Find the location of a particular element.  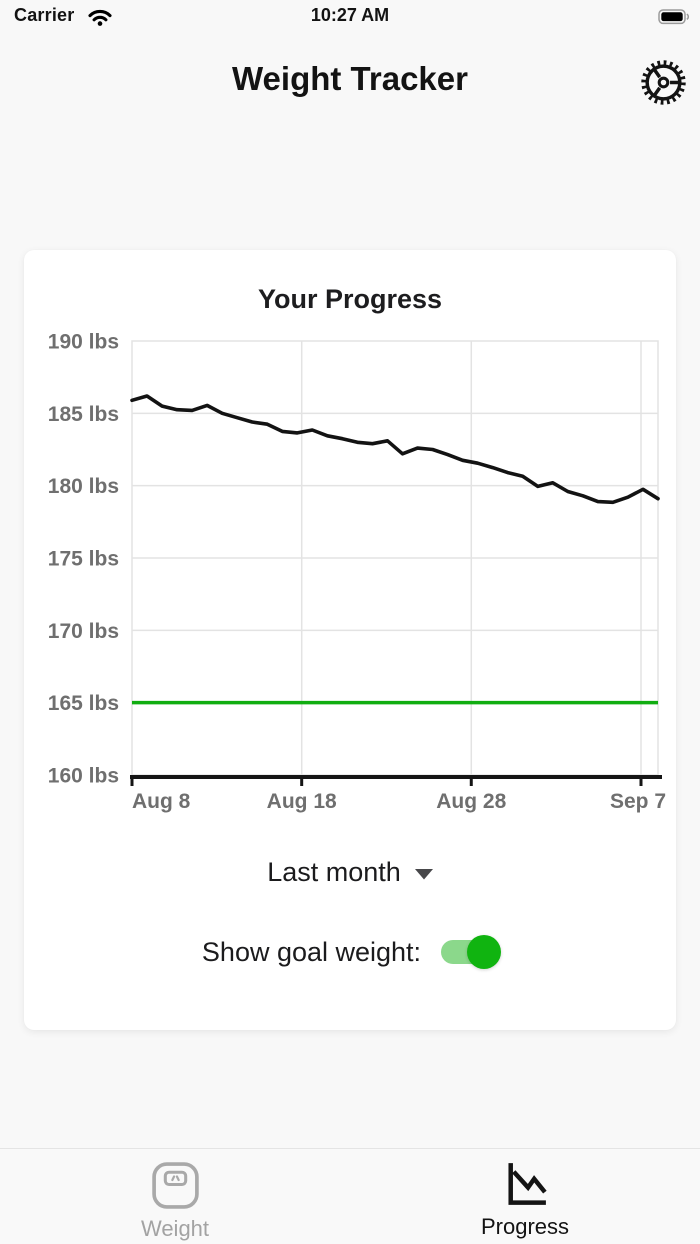

range-selector-value: Last month is located at coordinates (334, 871).